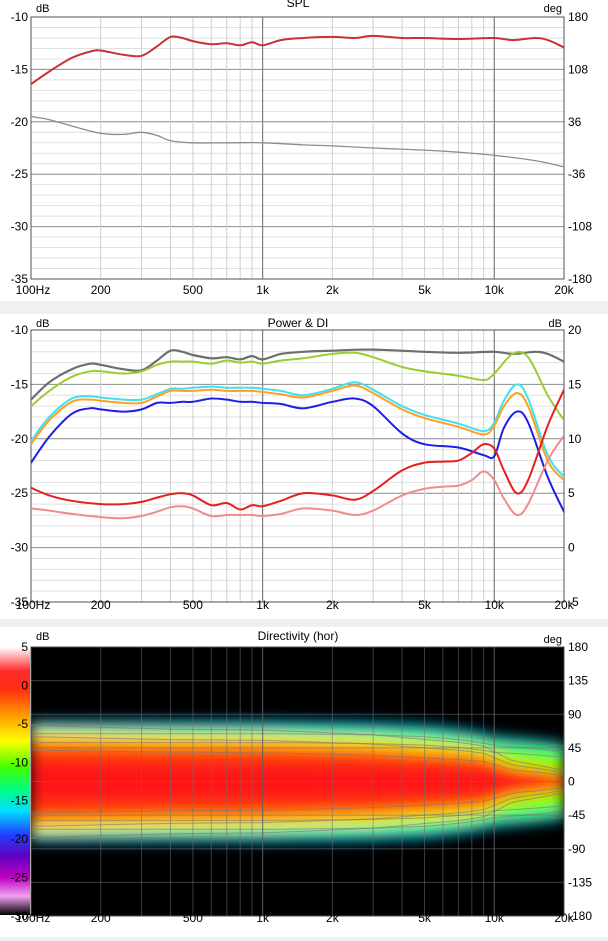 This screenshot has width=608, height=941. What do you see at coordinates (20, 330) in the screenshot?
I see `pdi-ytick: -10` at bounding box center [20, 330].